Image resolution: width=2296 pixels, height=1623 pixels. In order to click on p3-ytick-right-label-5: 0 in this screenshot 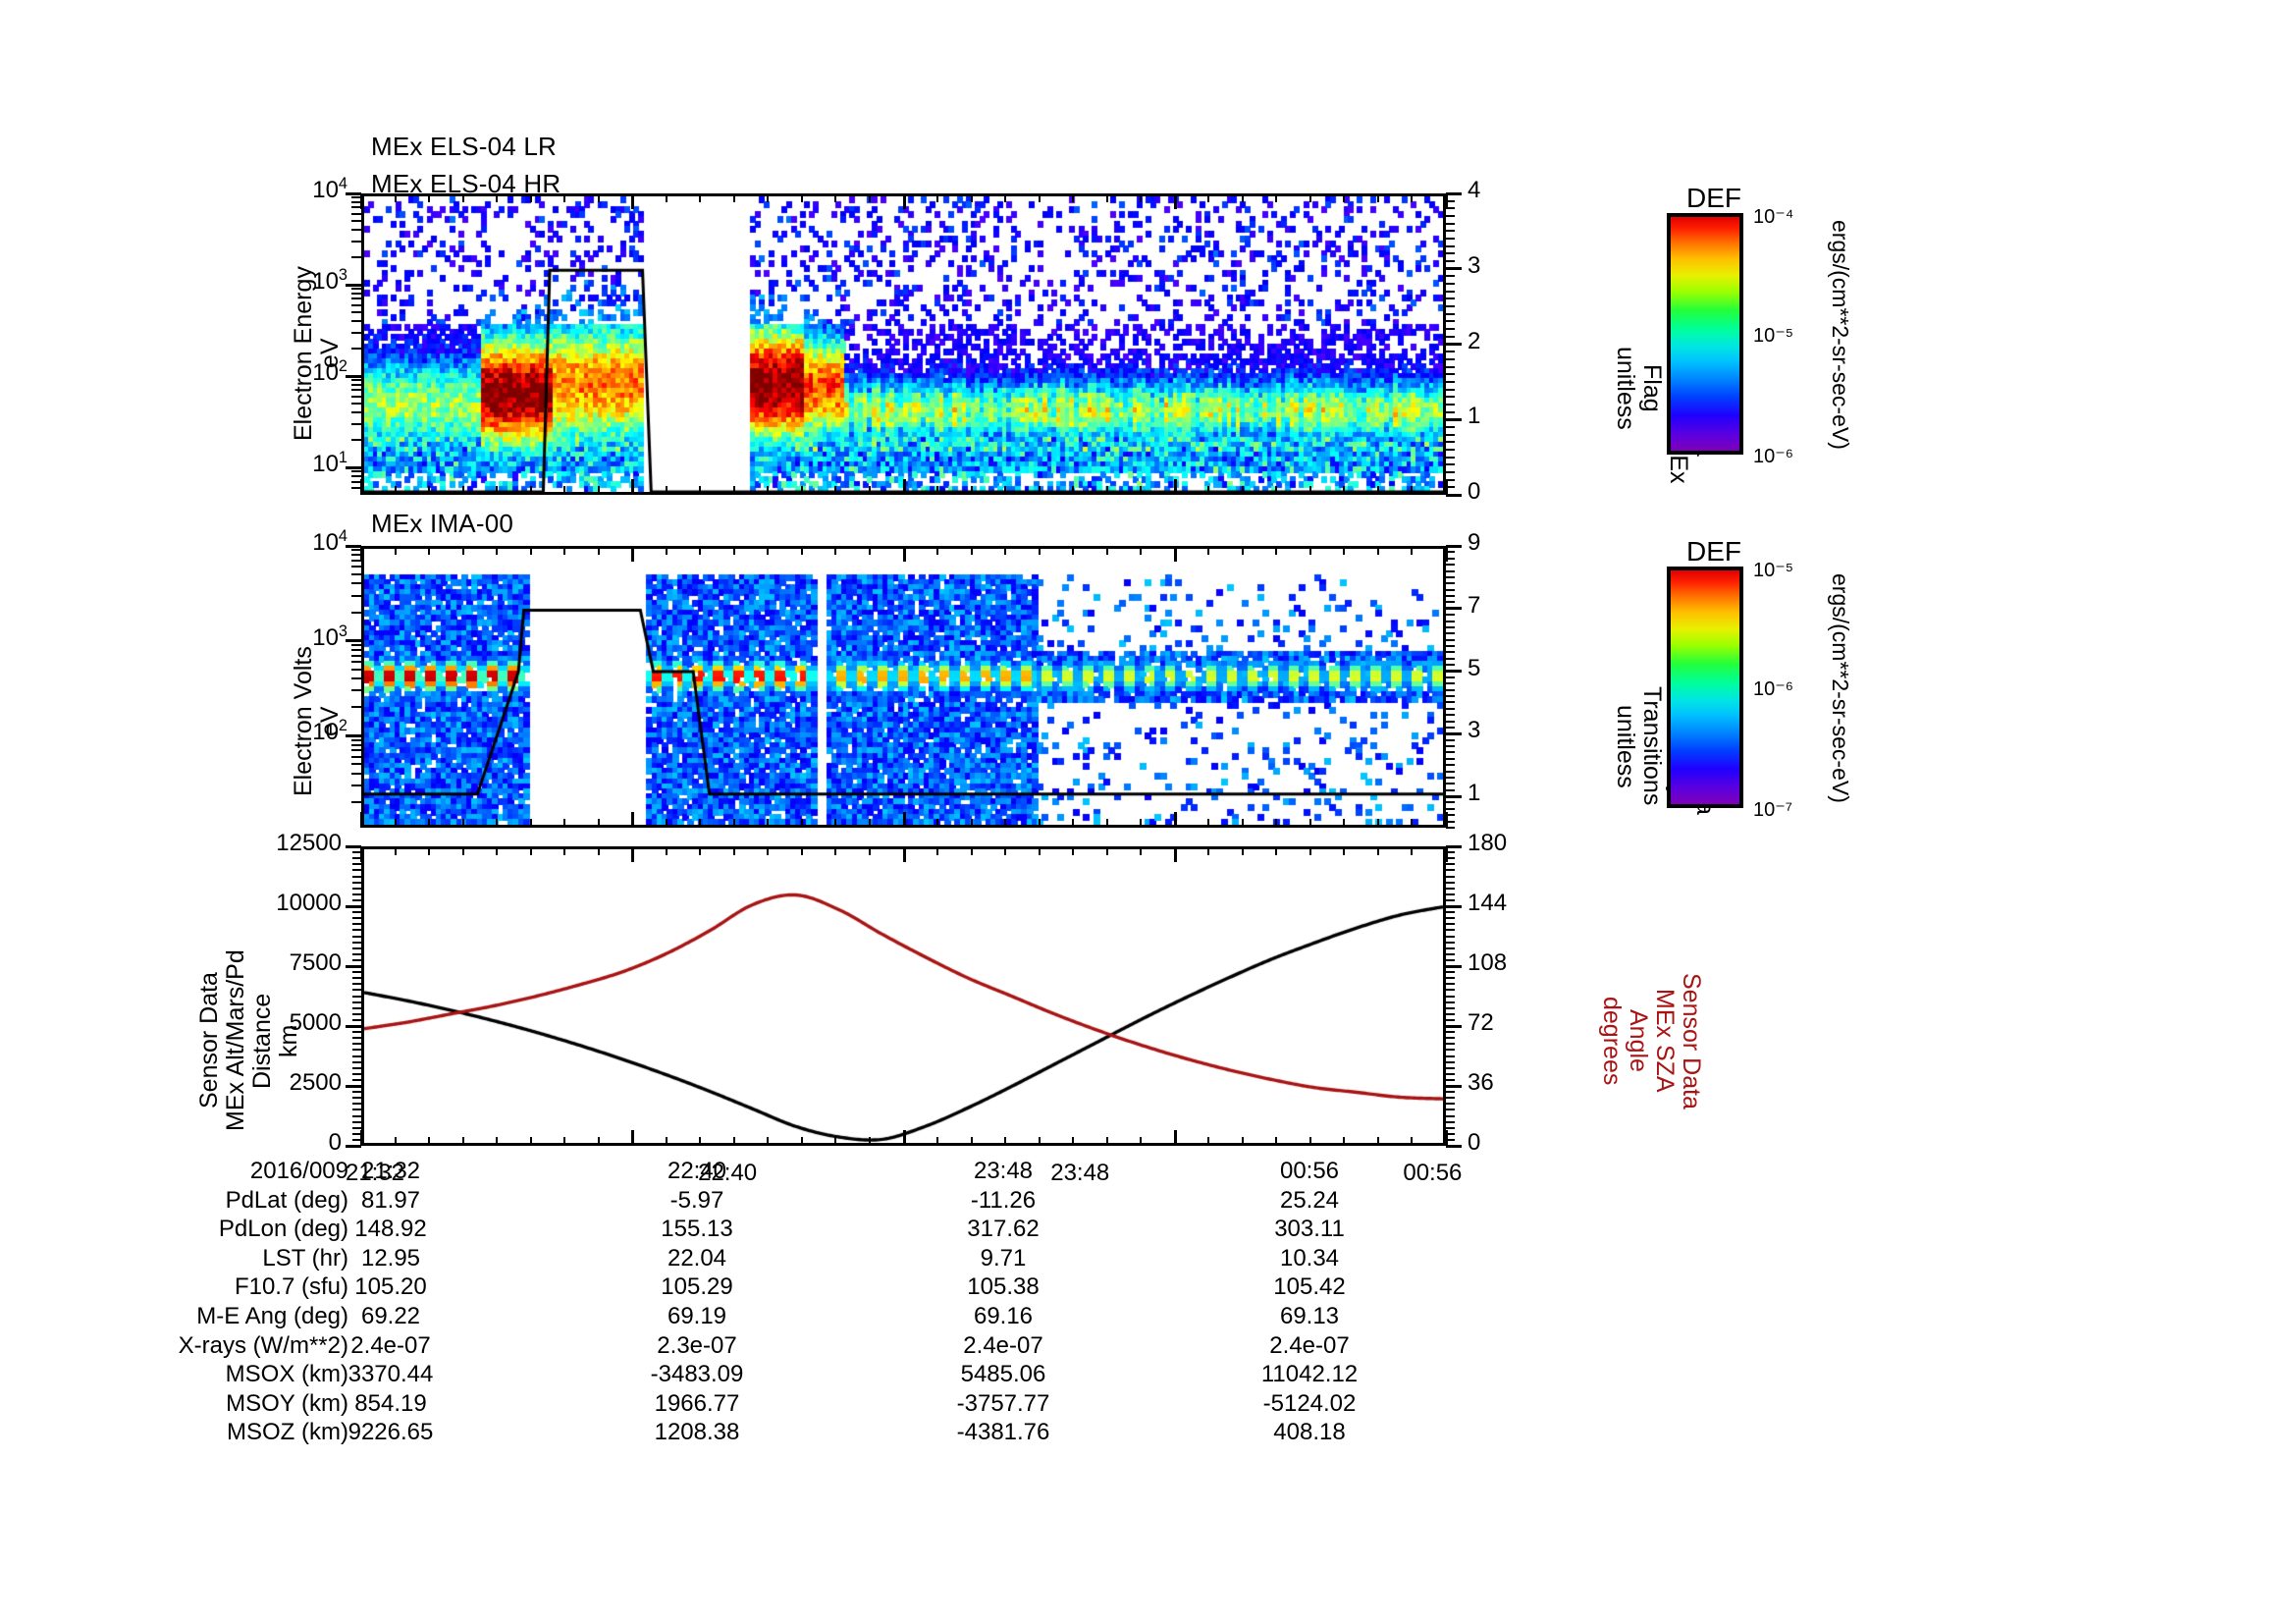, I will do `click(1474, 1142)`.